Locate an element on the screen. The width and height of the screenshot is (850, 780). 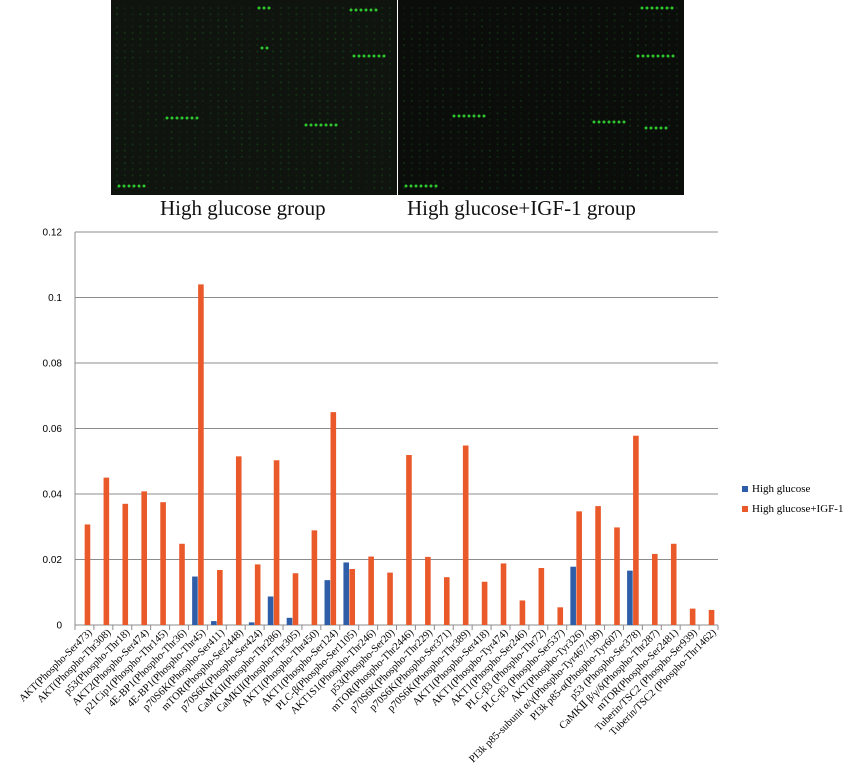
legend-swatch is located at coordinates (745, 509).